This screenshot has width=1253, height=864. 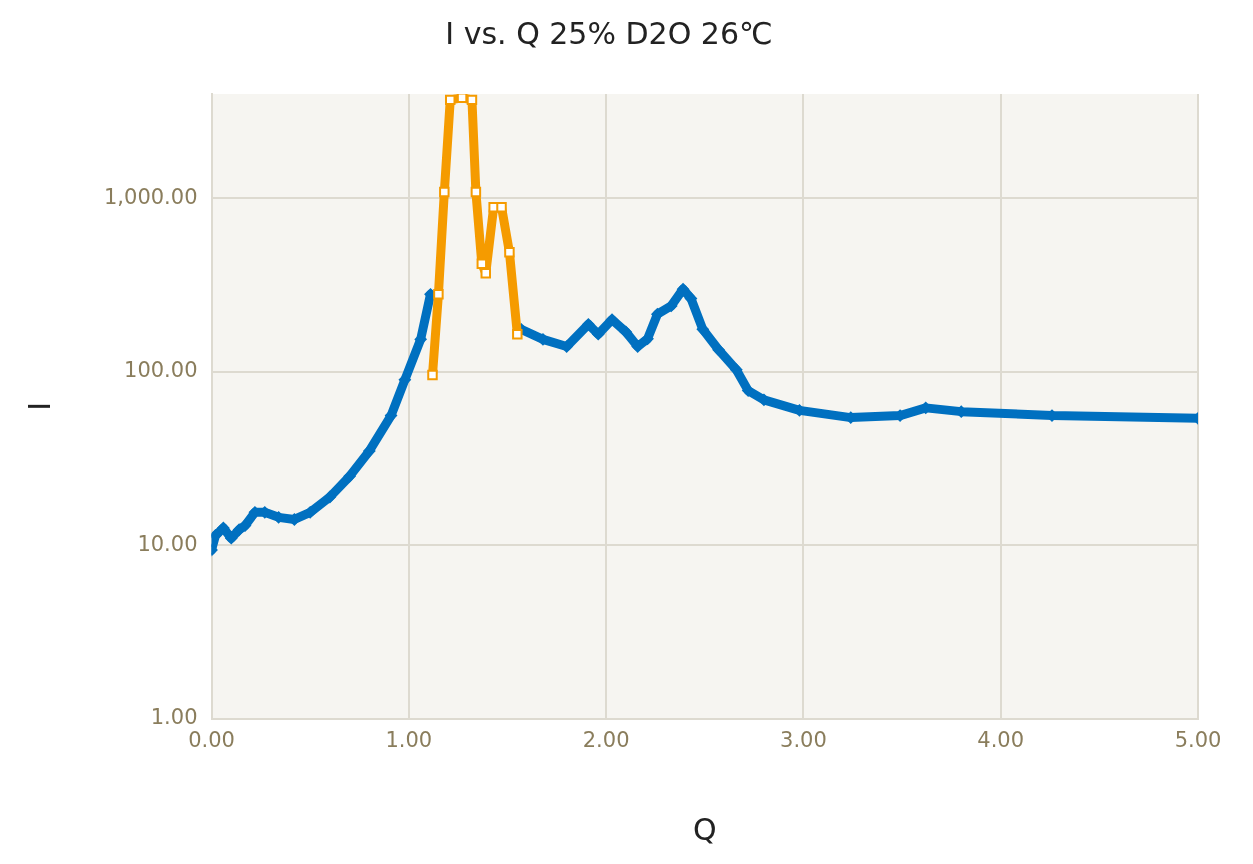 What do you see at coordinates (151, 196) in the screenshot?
I see `y-tick-label: 1,000.00` at bounding box center [151, 196].